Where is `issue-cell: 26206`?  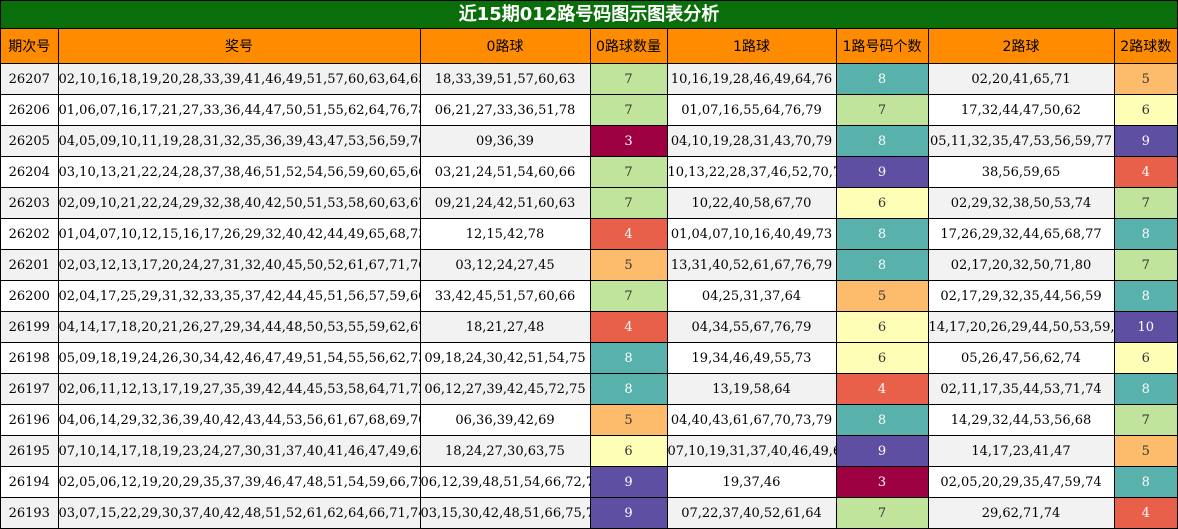 issue-cell: 26206 is located at coordinates (30, 110).